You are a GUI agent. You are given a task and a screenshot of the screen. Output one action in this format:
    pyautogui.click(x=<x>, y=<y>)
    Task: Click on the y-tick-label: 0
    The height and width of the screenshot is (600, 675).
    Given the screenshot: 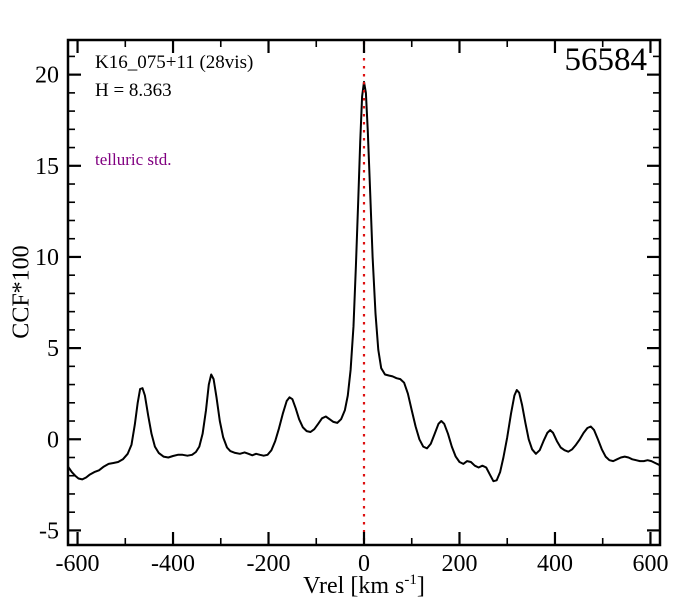 What is the action you would take?
    pyautogui.click(x=53, y=440)
    